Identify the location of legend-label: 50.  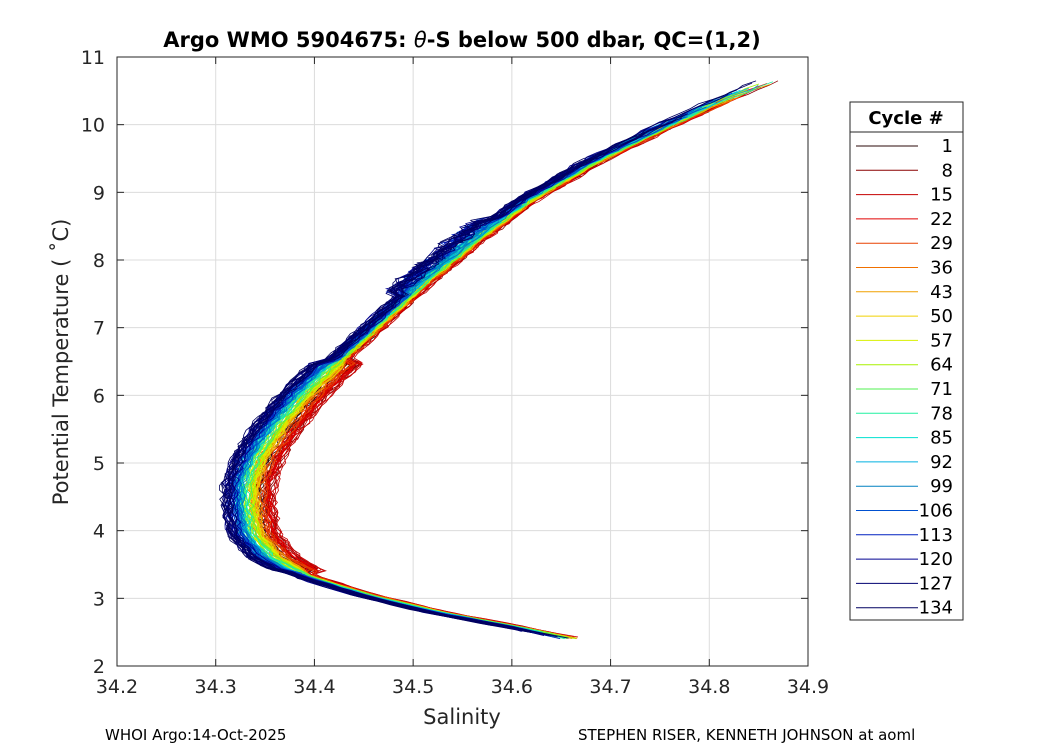
(941, 316).